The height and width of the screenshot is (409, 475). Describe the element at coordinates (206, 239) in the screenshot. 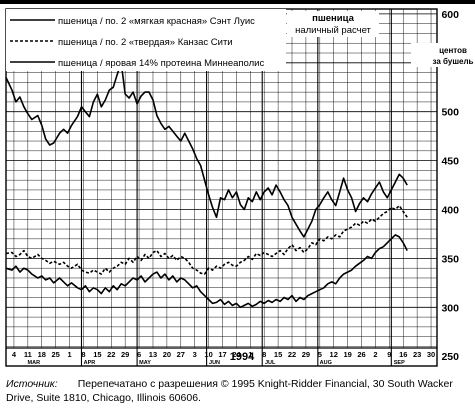

I see `series-line-hard` at that location.